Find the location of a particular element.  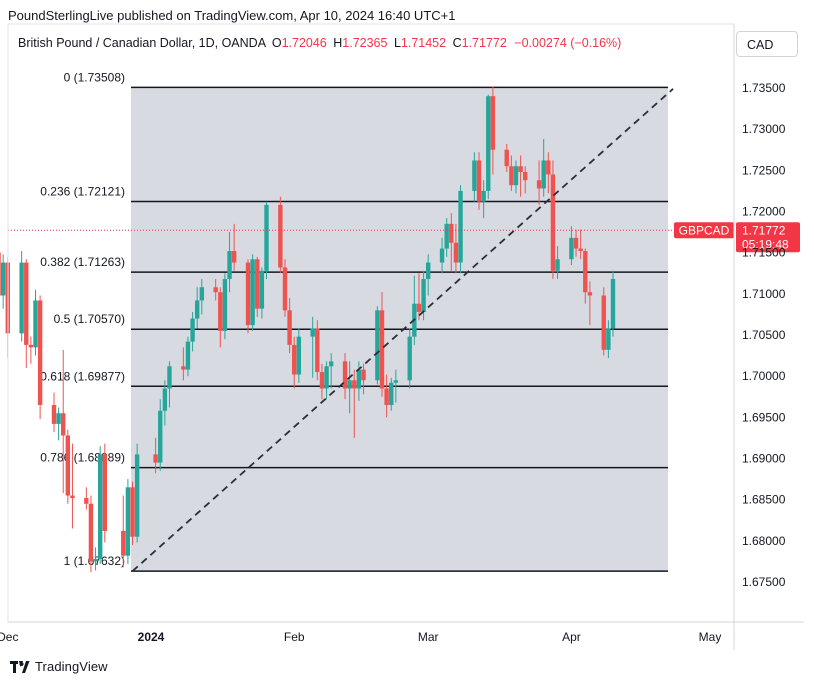

price-tick-label: 1.70500 is located at coordinates (764, 335).